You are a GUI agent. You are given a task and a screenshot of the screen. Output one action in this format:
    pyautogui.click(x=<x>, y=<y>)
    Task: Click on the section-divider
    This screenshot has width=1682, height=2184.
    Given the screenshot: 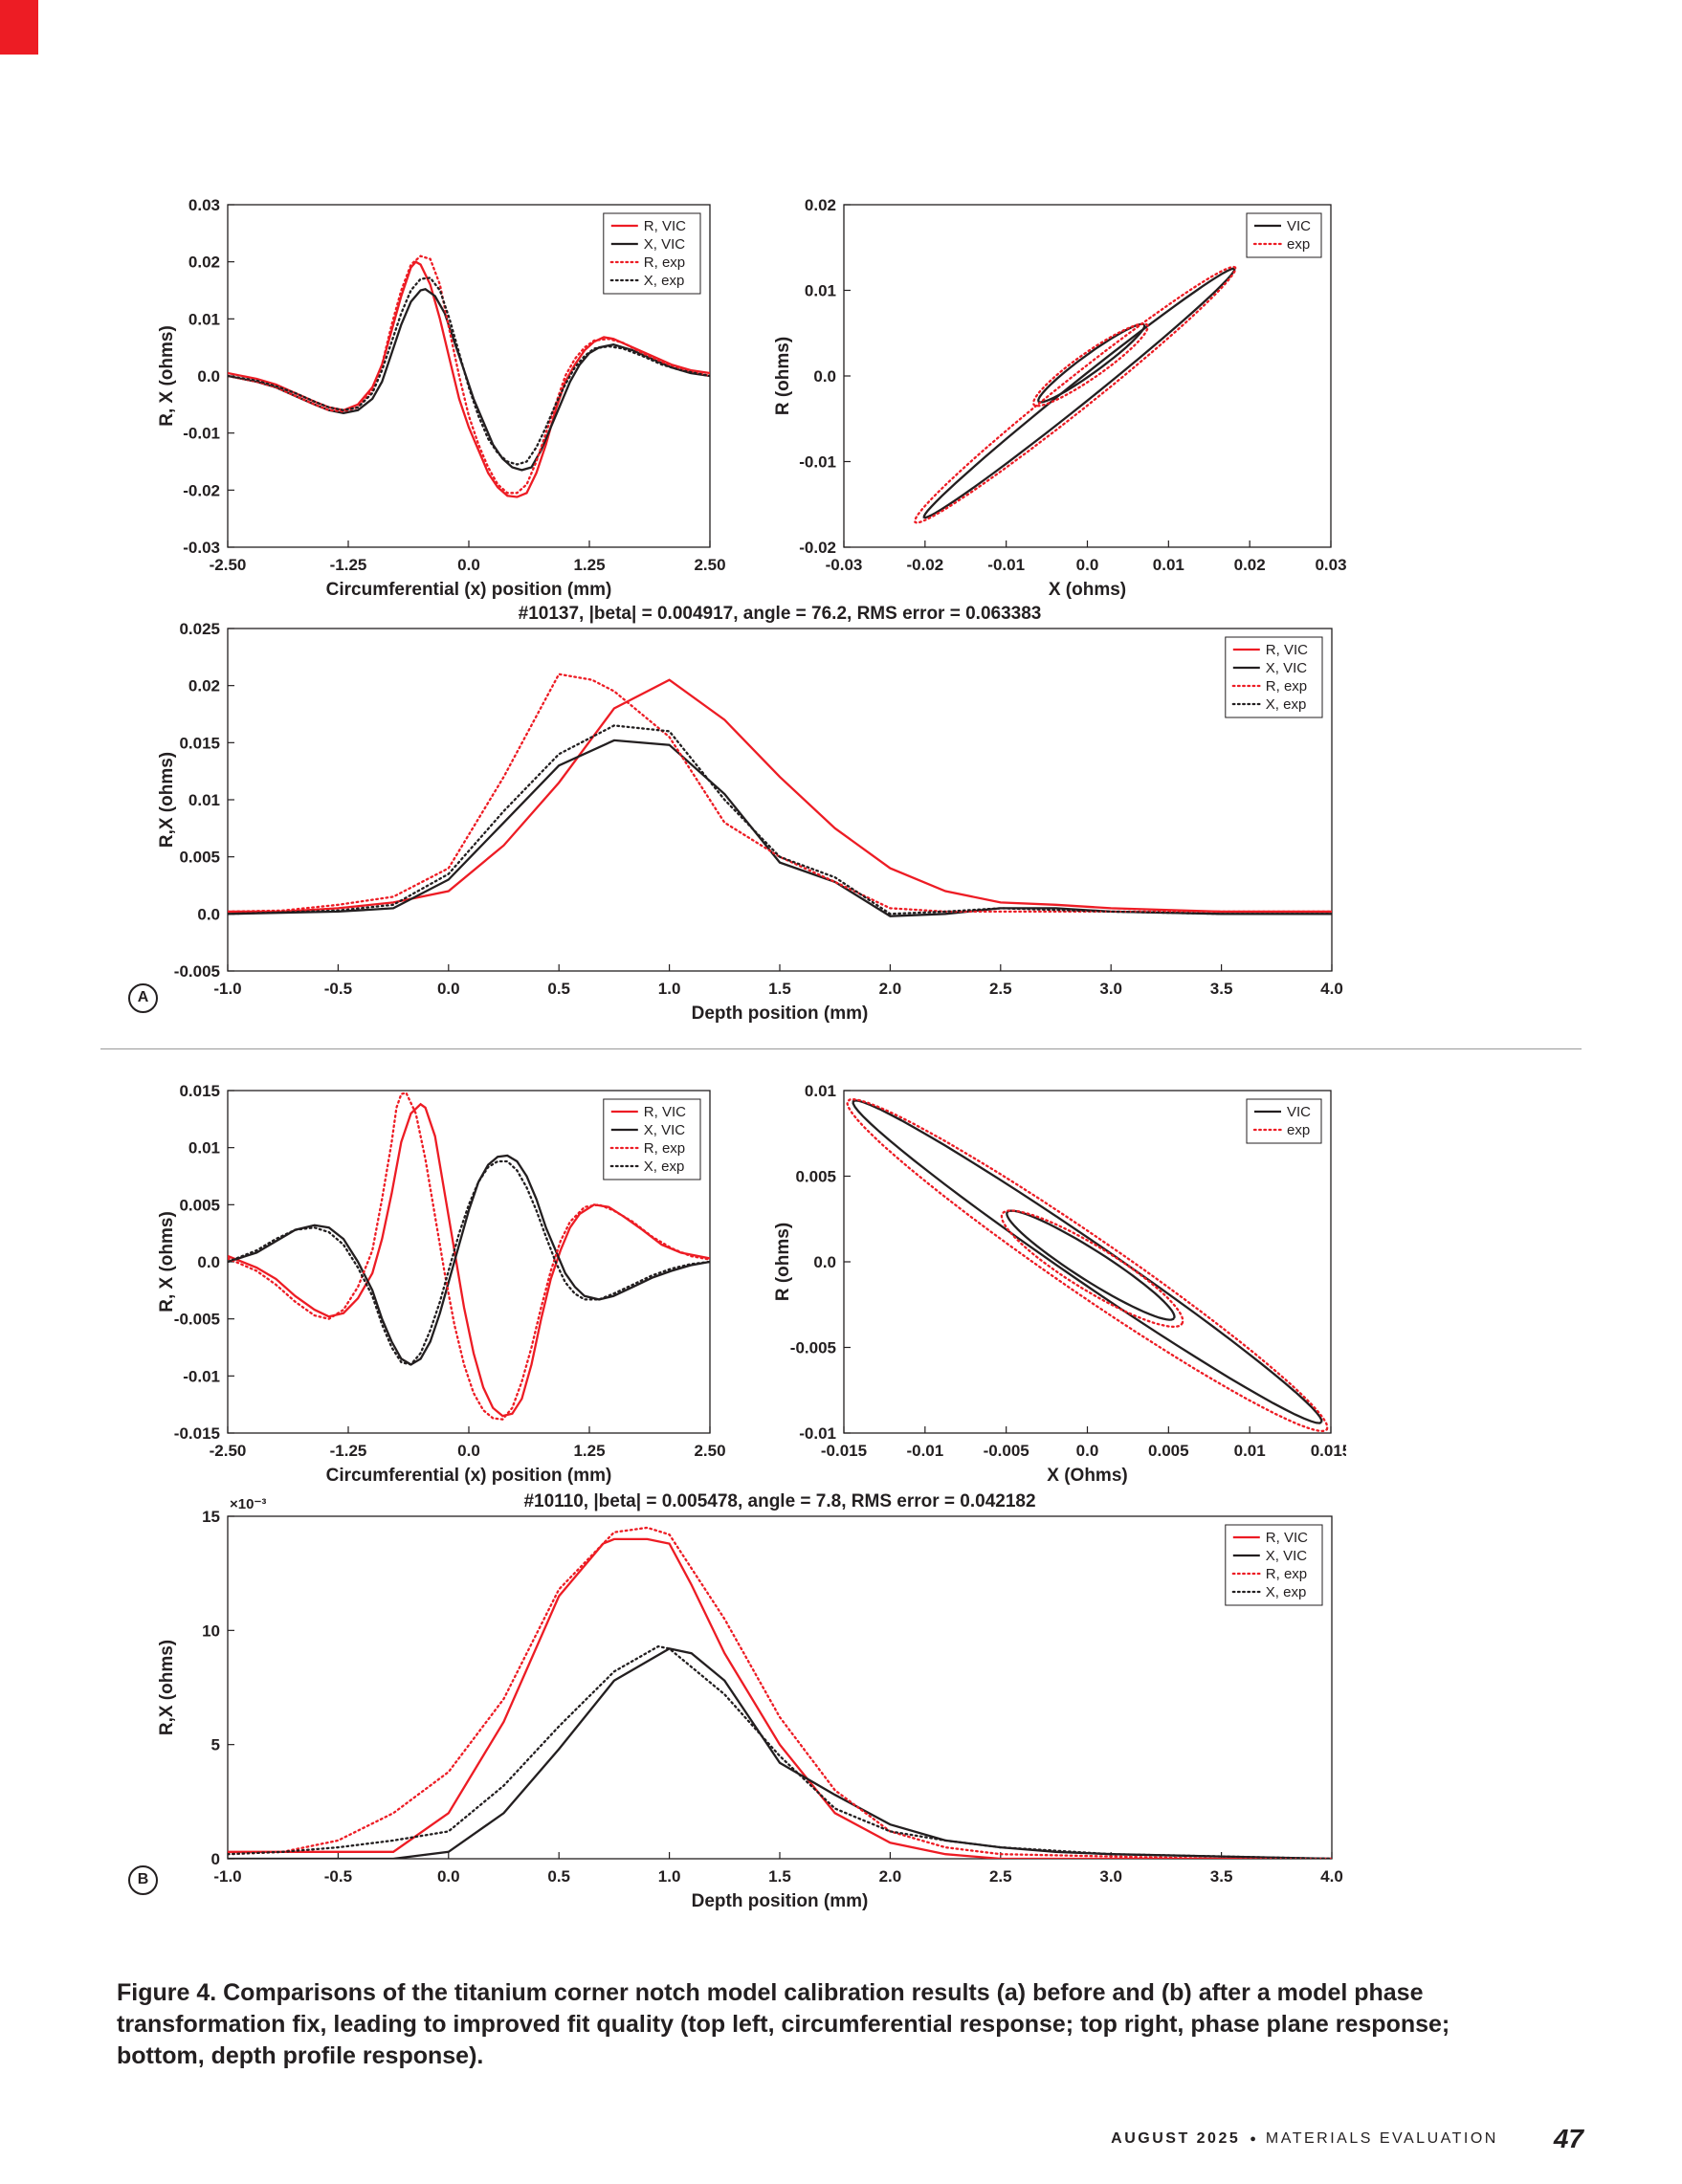 What is the action you would take?
    pyautogui.click(x=841, y=1048)
    